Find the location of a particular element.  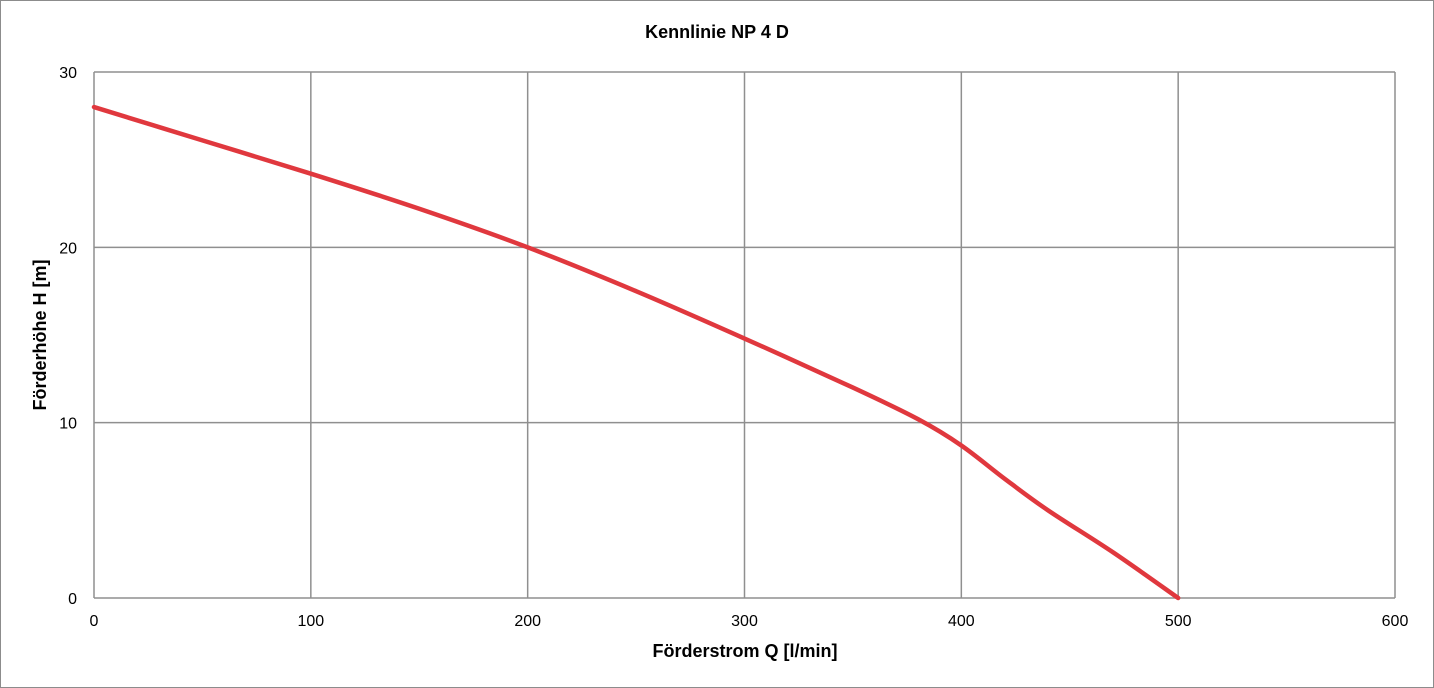

y-tick-label: 20 is located at coordinates (68, 248).